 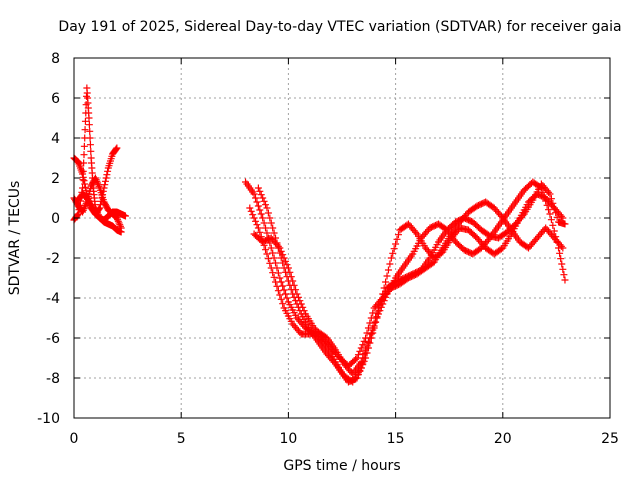 What do you see at coordinates (74, 439) in the screenshot?
I see `x-tick-label: 0` at bounding box center [74, 439].